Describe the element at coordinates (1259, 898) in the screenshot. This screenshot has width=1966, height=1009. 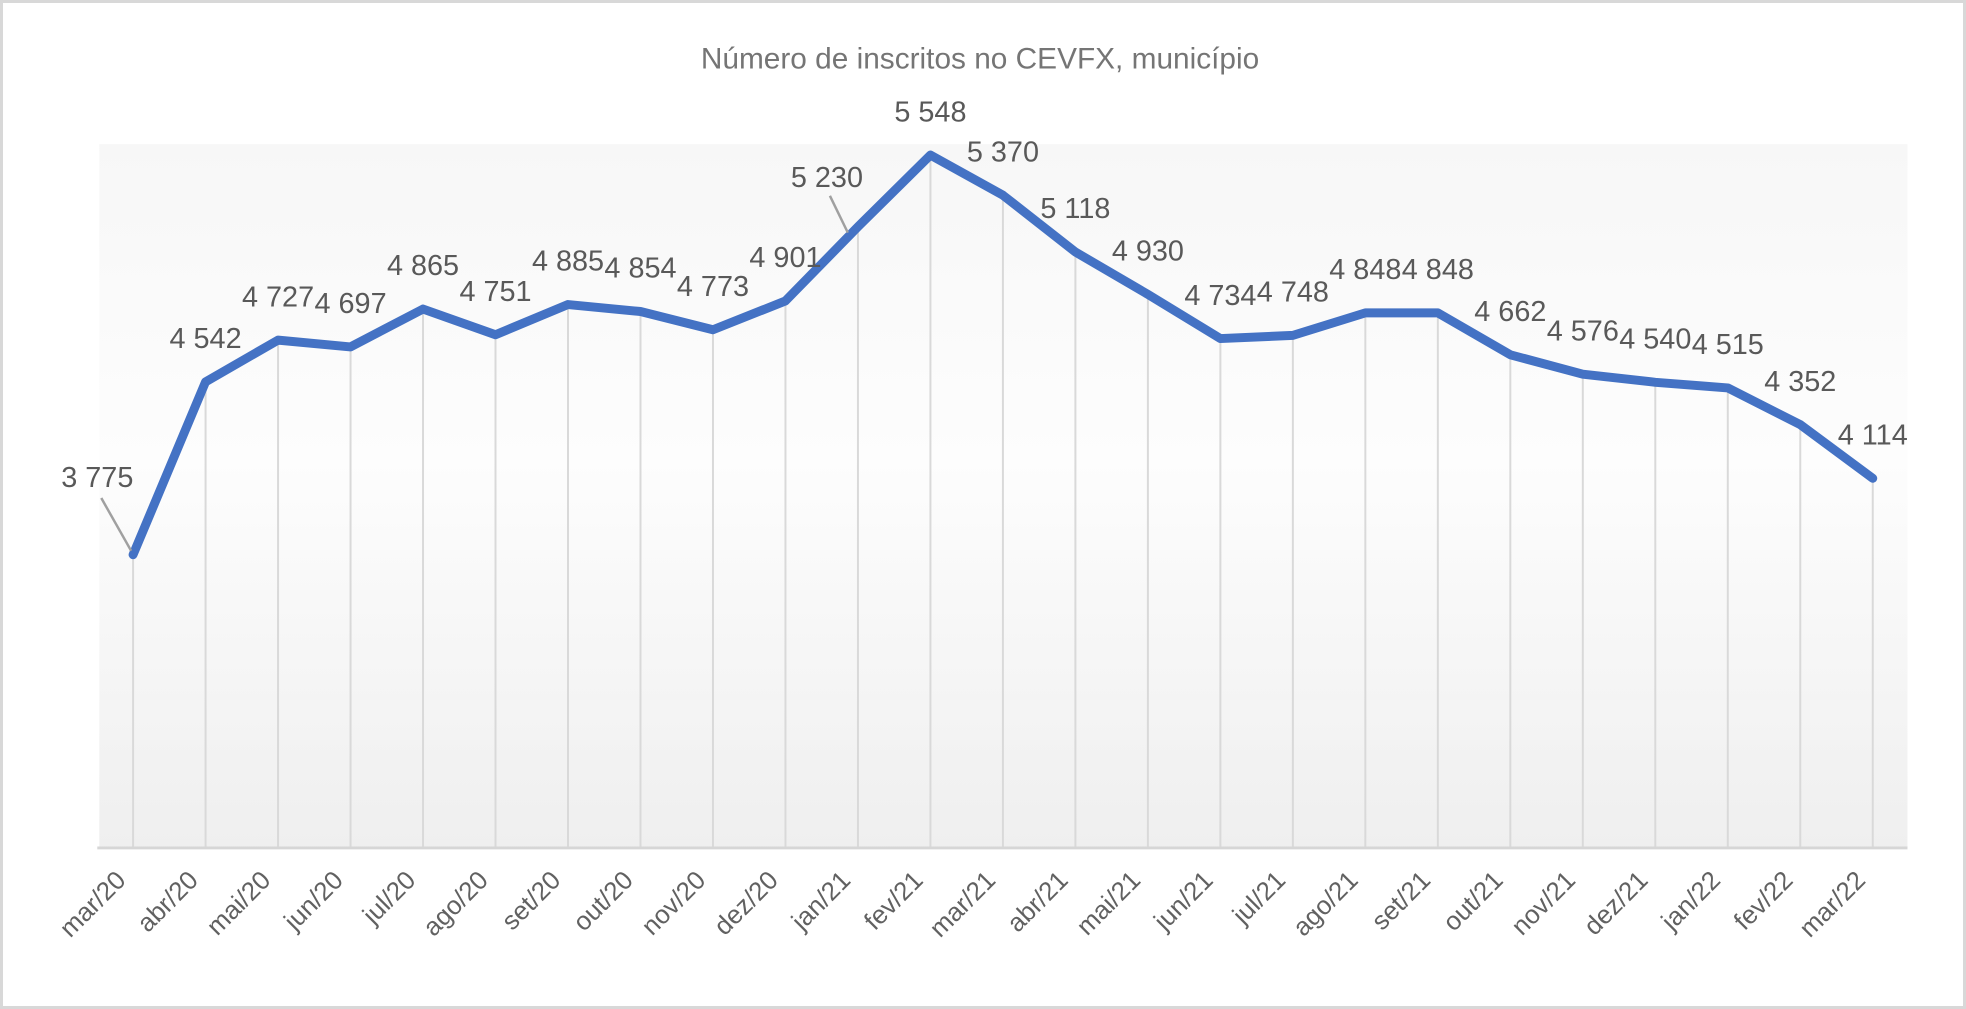
I see `x-axis-label: jul/21` at that location.